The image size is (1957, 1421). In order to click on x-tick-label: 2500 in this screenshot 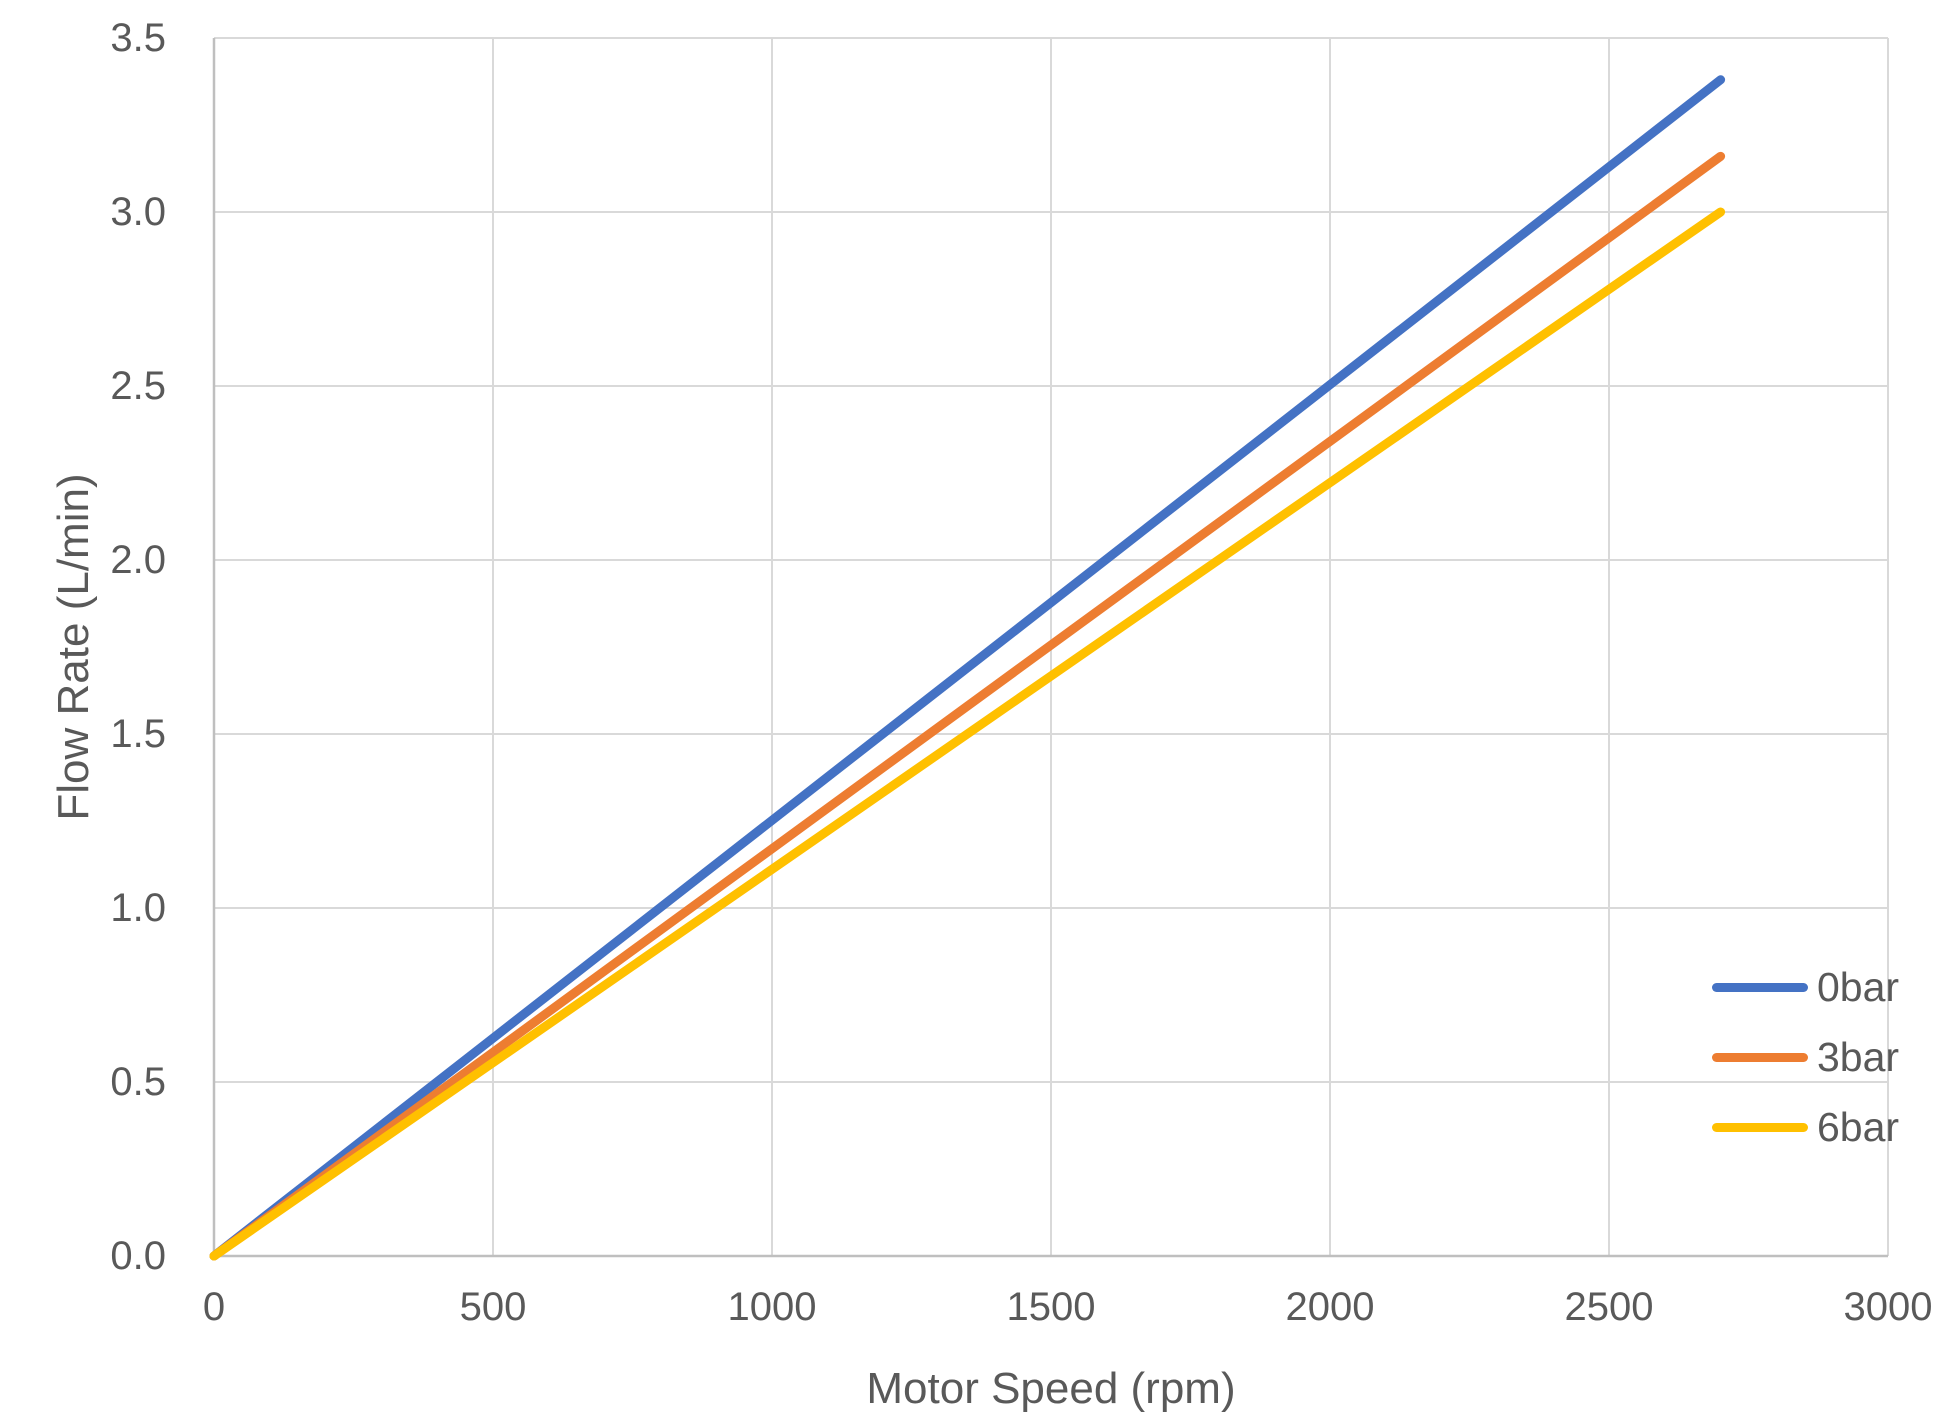, I will do `click(1609, 1307)`.